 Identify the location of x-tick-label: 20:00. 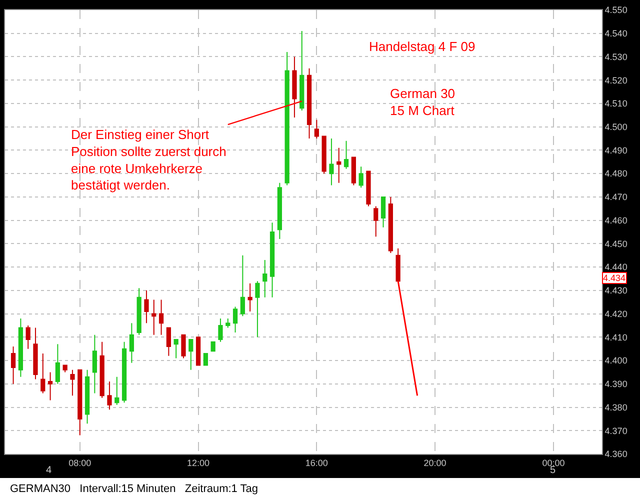
(435, 463).